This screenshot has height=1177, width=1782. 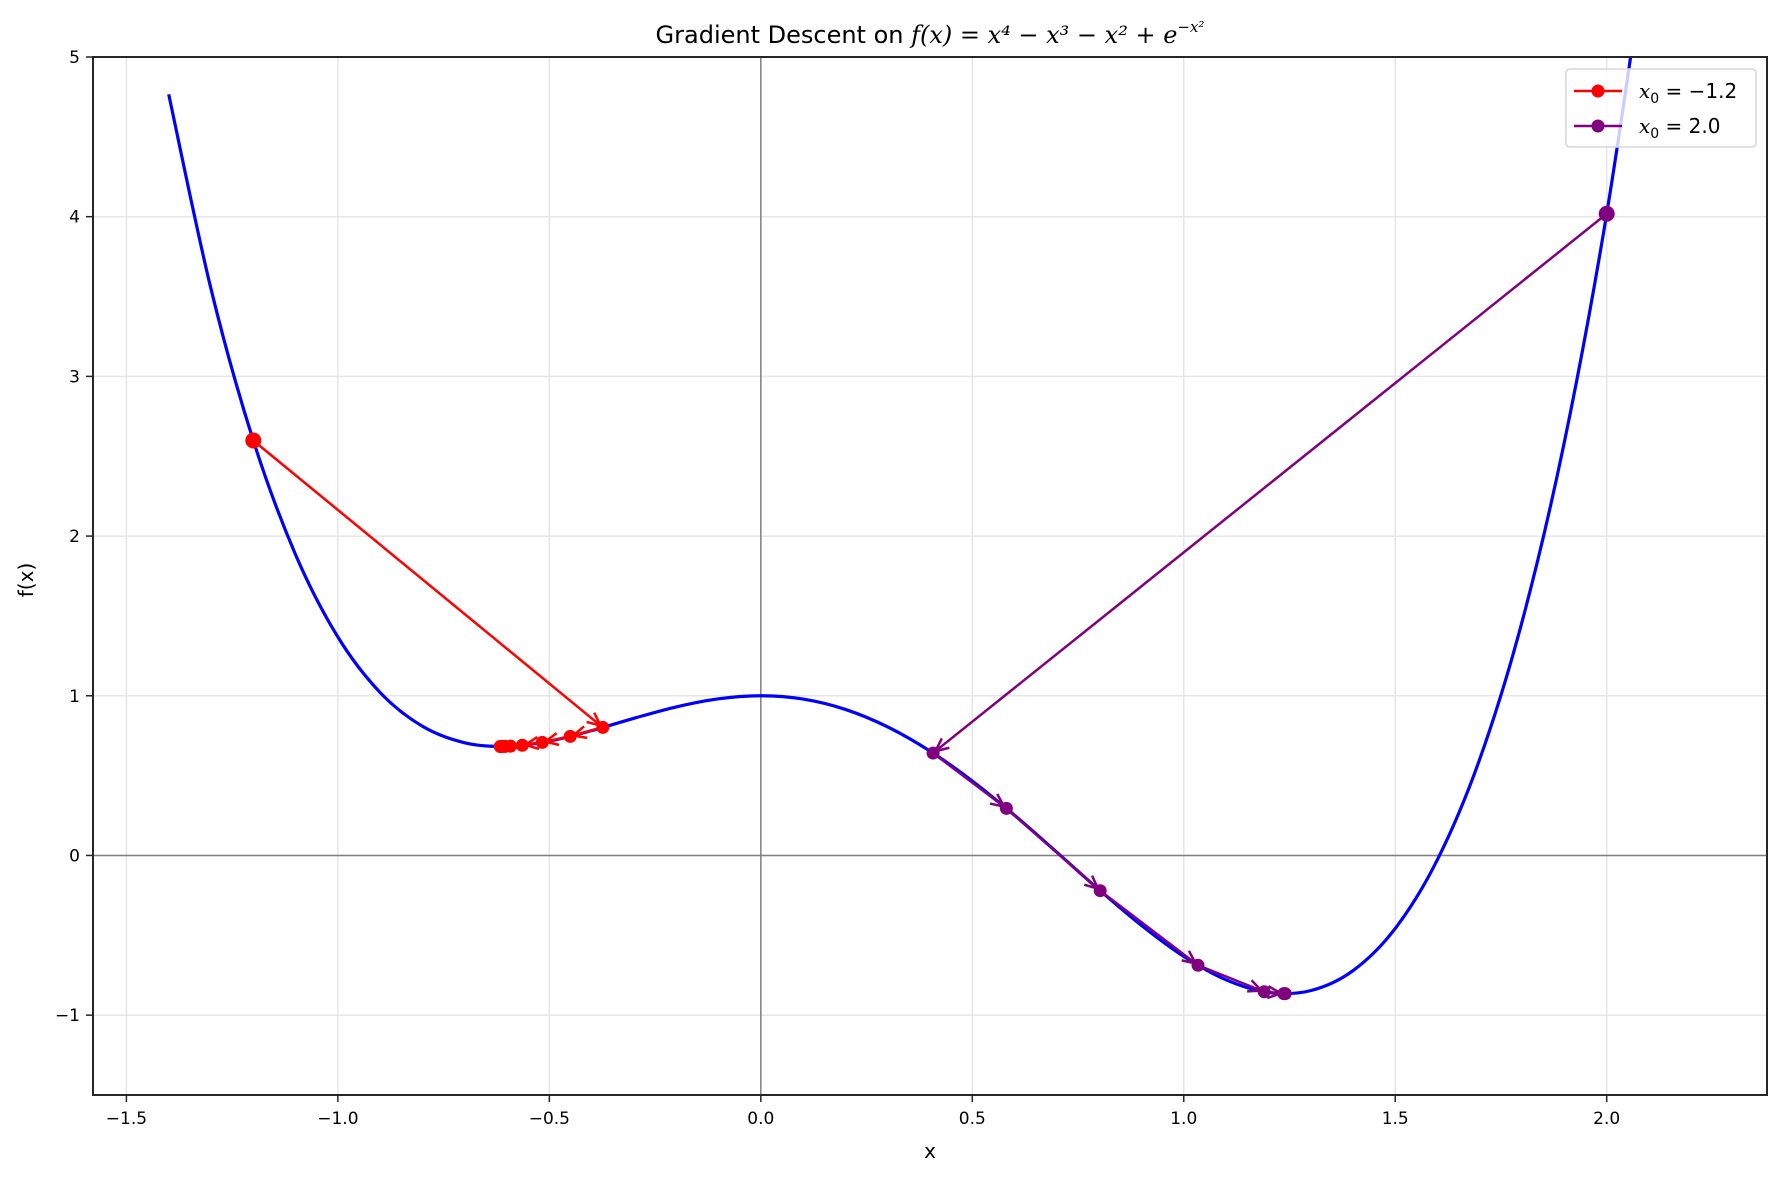 I want to click on x-tick-label: 2.0, so click(x=1606, y=1119).